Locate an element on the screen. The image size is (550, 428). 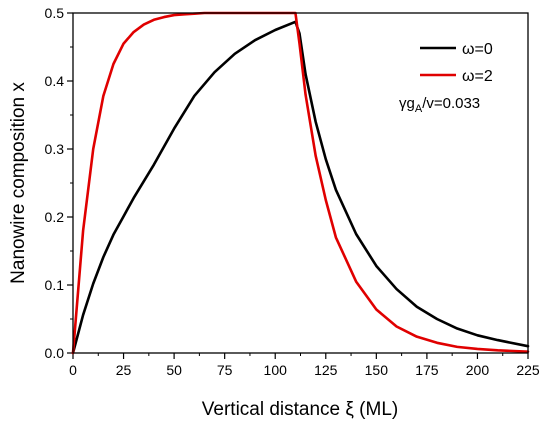
x-tick-label: 125 is located at coordinates (326, 370).